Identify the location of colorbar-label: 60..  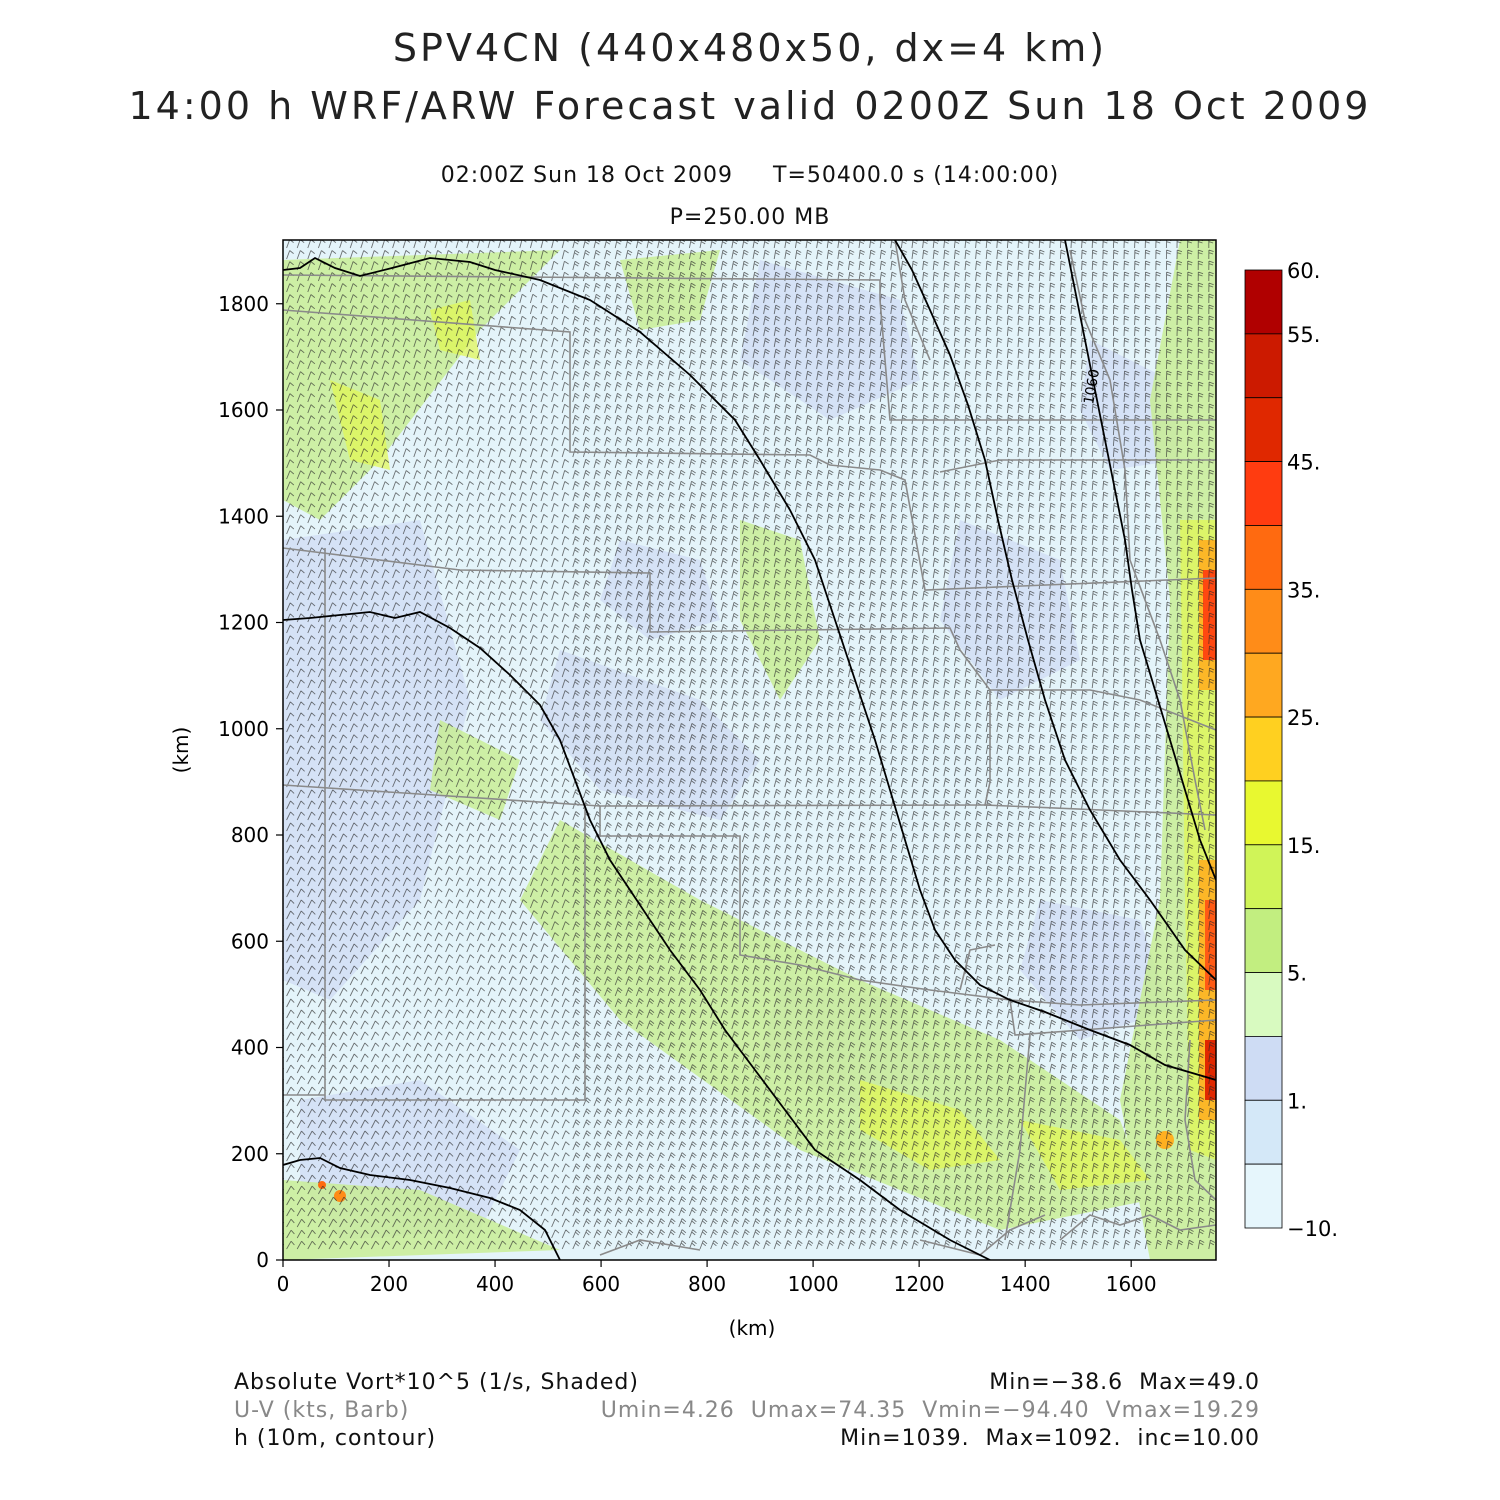
(1303, 271).